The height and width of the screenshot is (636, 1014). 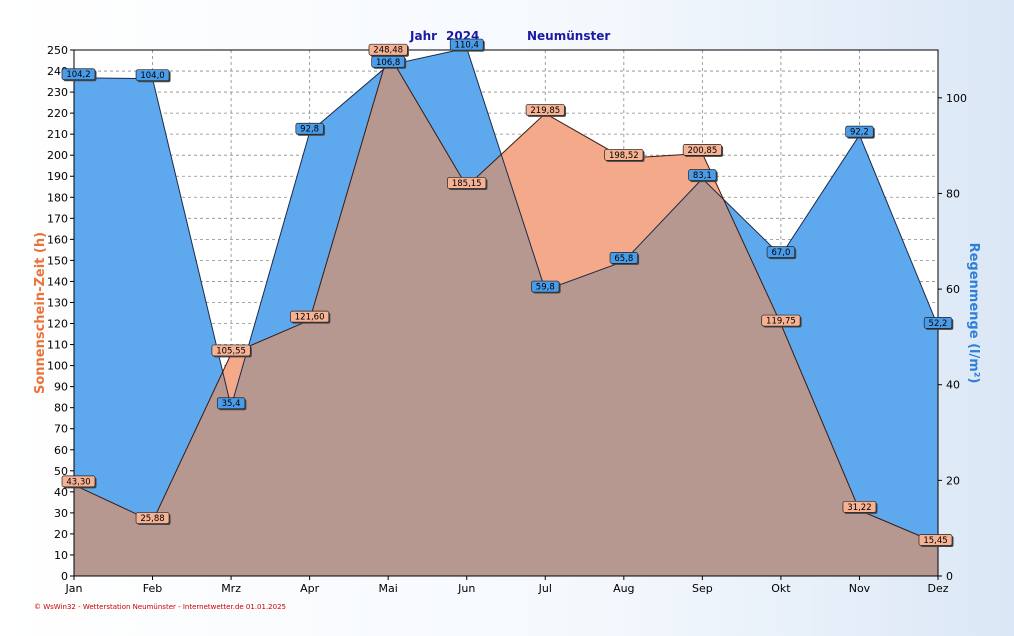 What do you see at coordinates (61, 387) in the screenshot?
I see `left-tick-label: 90` at bounding box center [61, 387].